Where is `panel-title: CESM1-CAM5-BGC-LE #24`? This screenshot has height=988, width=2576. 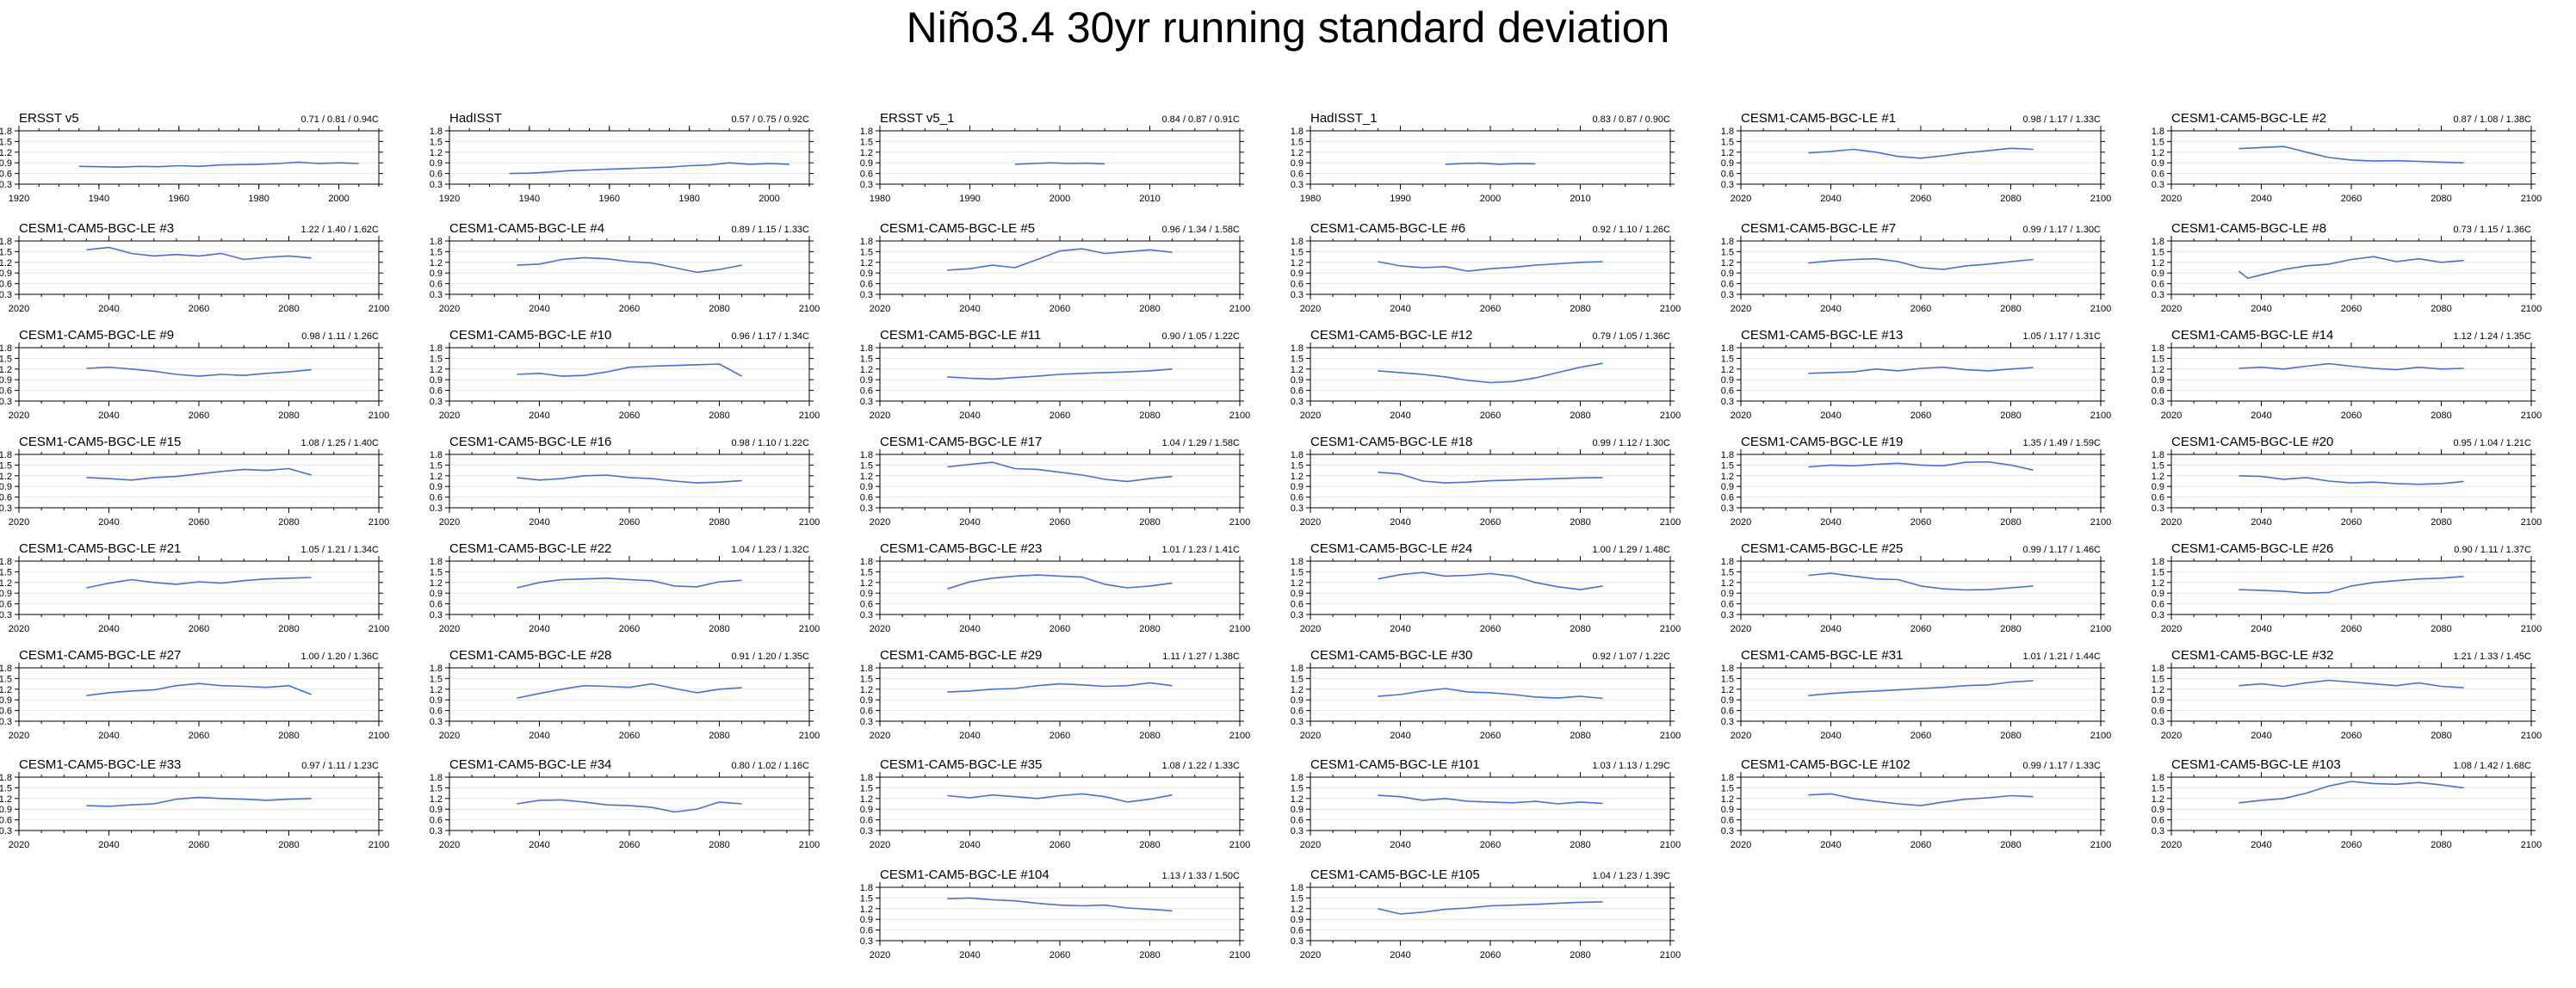 panel-title: CESM1-CAM5-BGC-LE #24 is located at coordinates (1391, 548).